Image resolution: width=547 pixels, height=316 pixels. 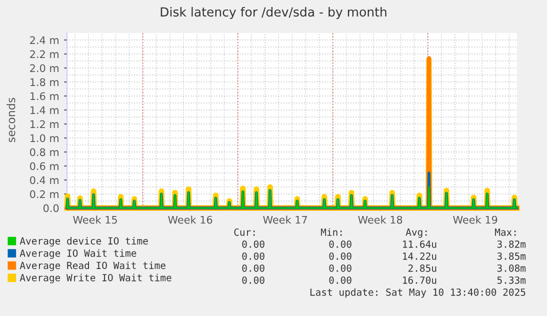 What do you see at coordinates (78, 254) in the screenshot?
I see `legend-label: Average IO Wait time` at bounding box center [78, 254].